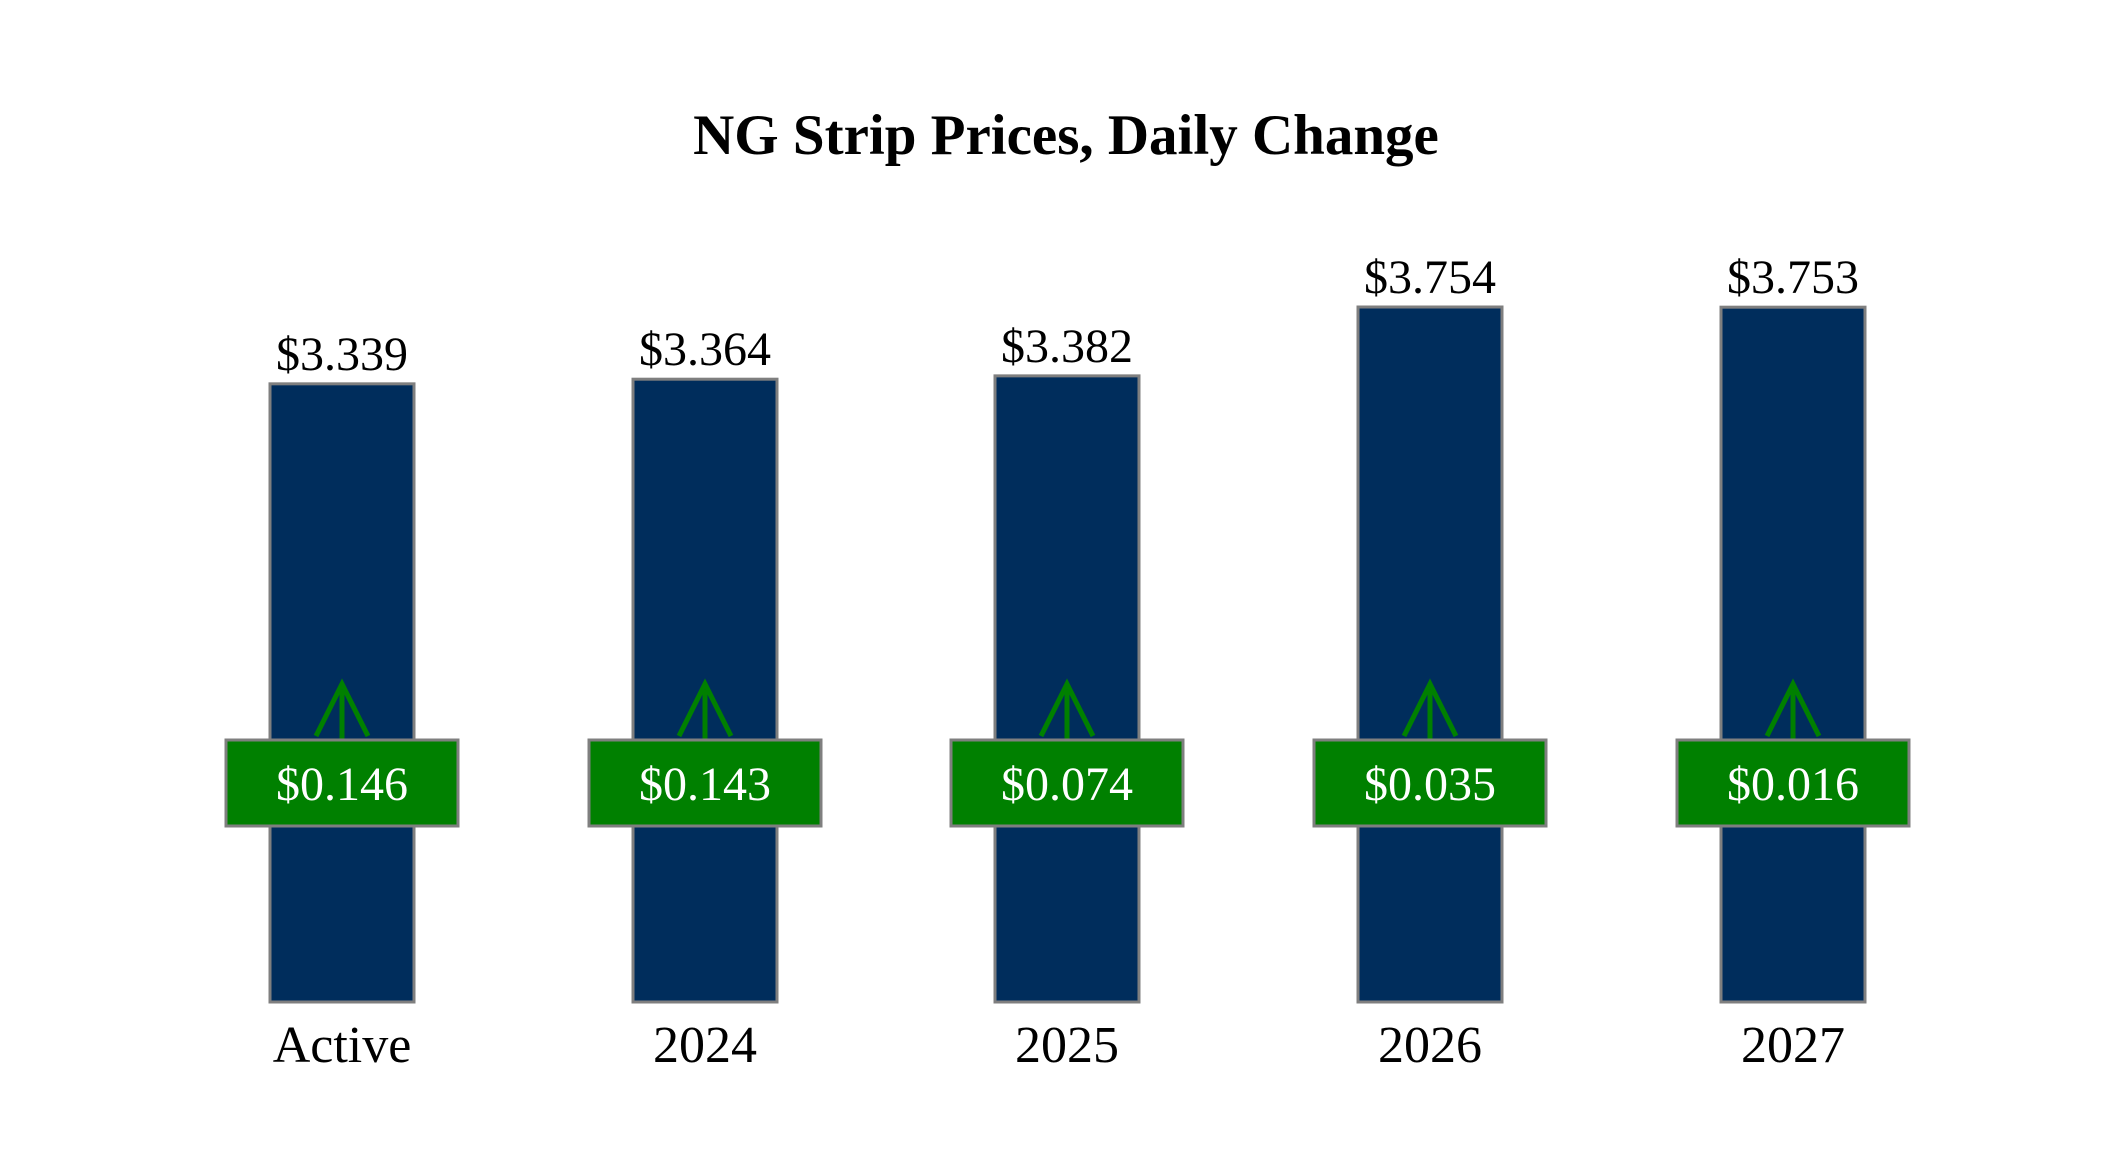 The width and height of the screenshot is (2112, 1152). I want to click on change-label-2025: $0.074, so click(1067, 784).